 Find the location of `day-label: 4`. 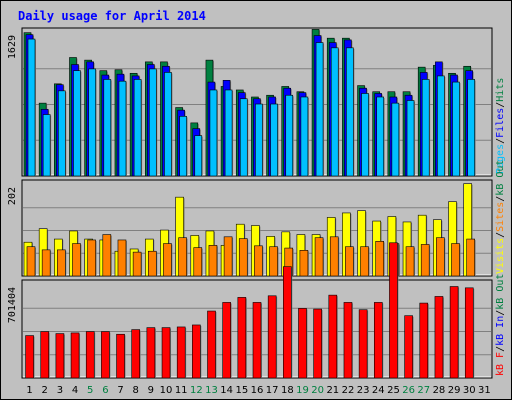

day-label: 4 is located at coordinates (75, 390).